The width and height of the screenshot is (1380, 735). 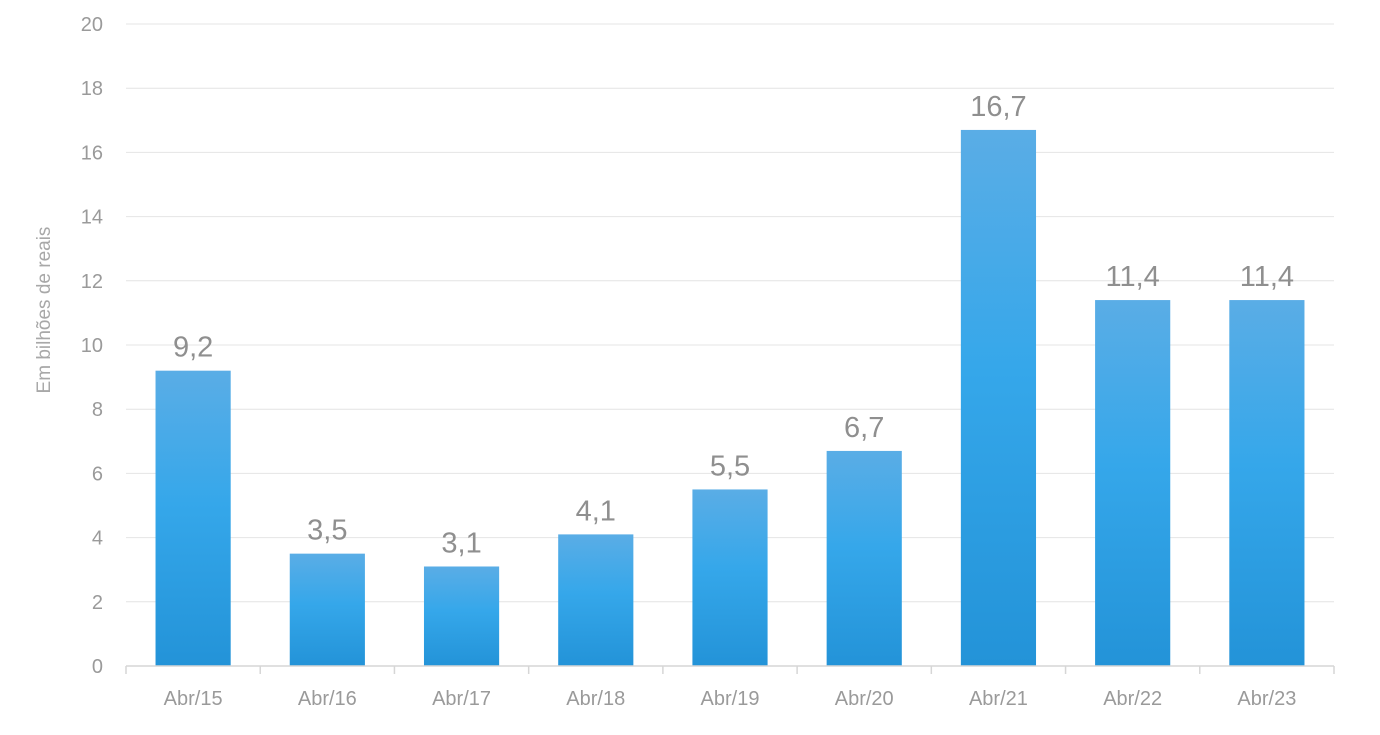 What do you see at coordinates (730, 466) in the screenshot?
I see `bar-value-label: 5,5` at bounding box center [730, 466].